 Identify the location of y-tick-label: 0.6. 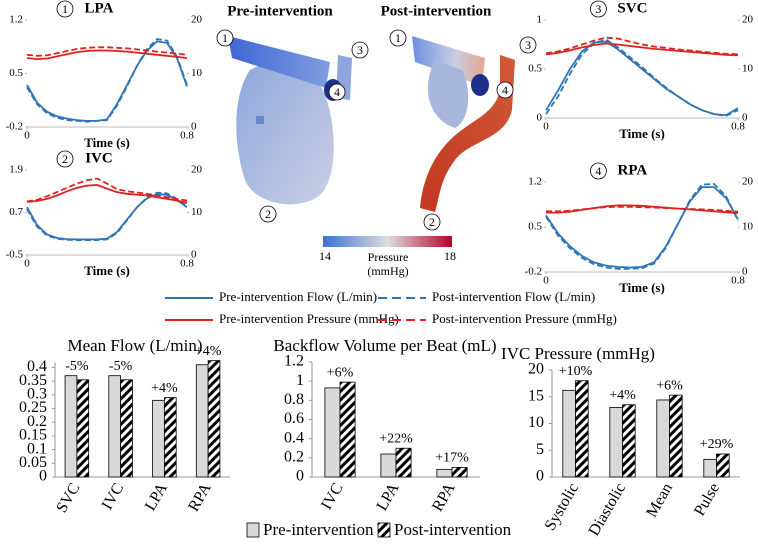
(294, 418).